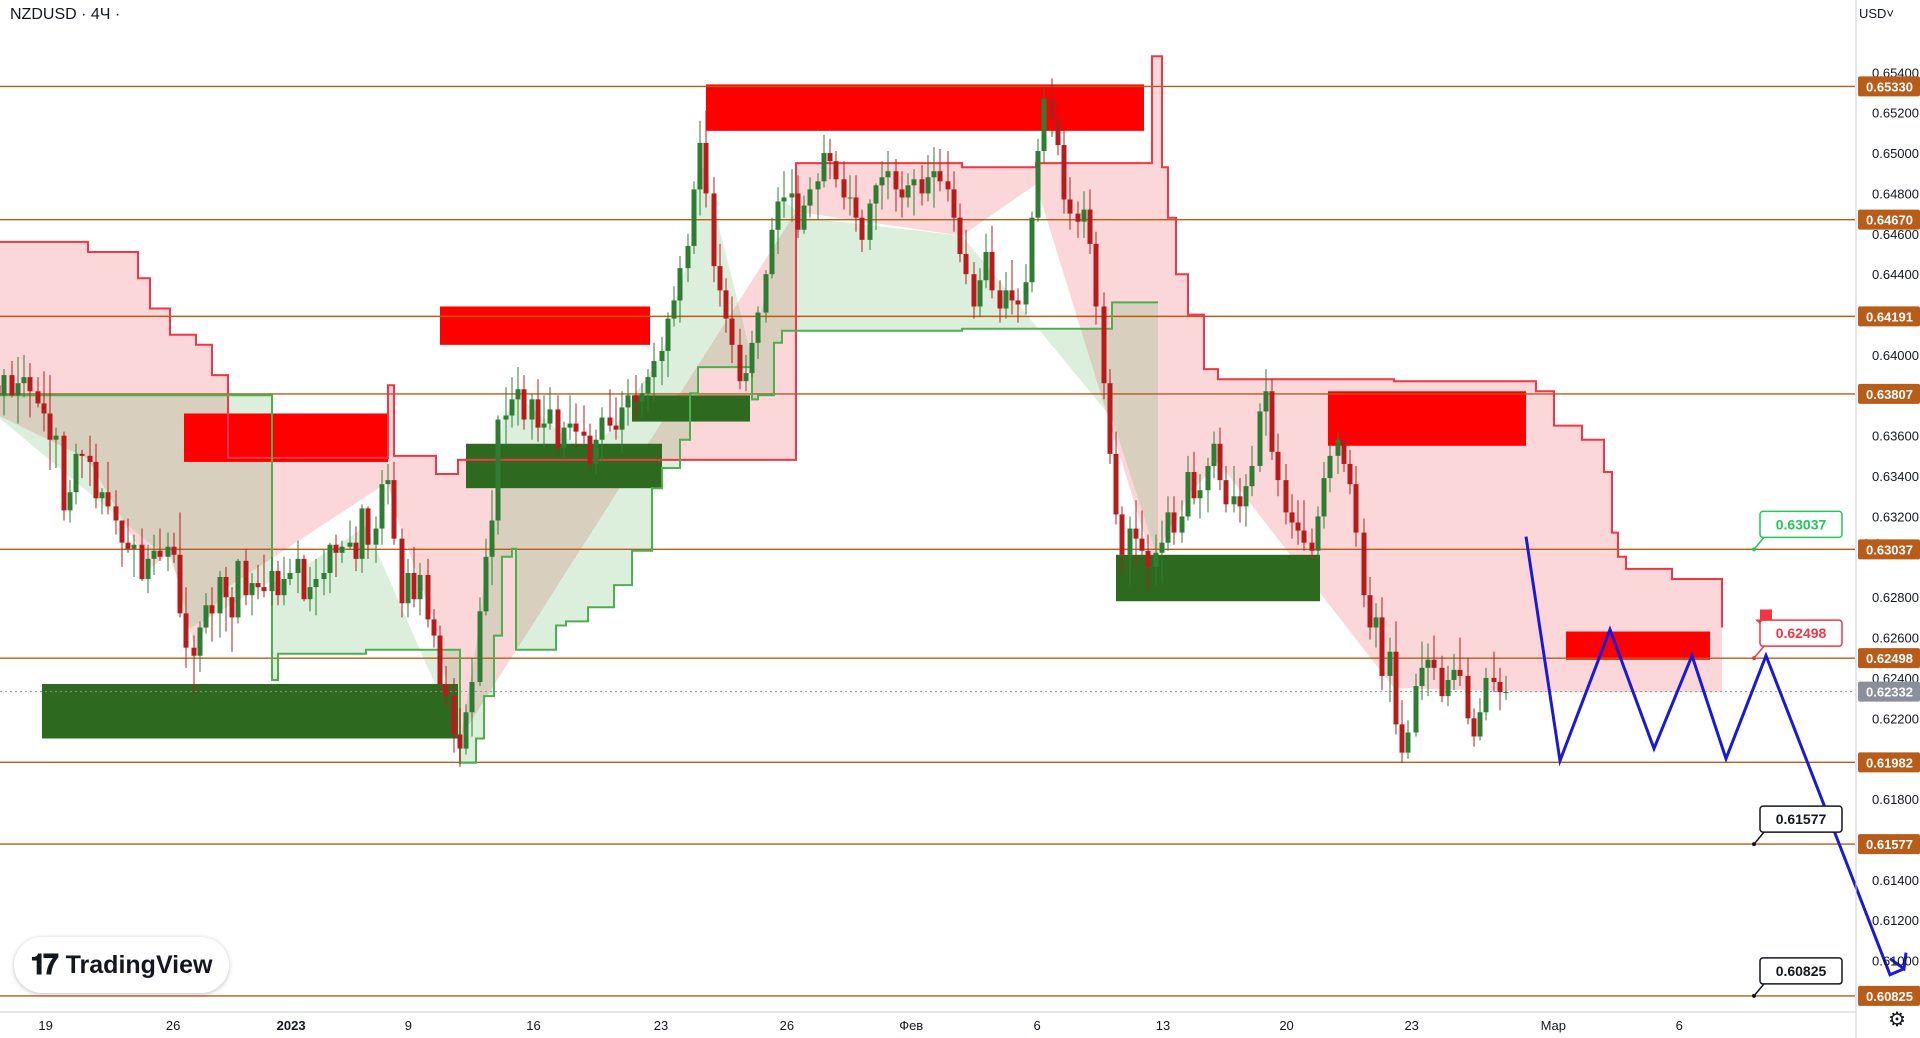 The image size is (1920, 1038). I want to click on price-note-label: 0.60825, so click(1801, 971).